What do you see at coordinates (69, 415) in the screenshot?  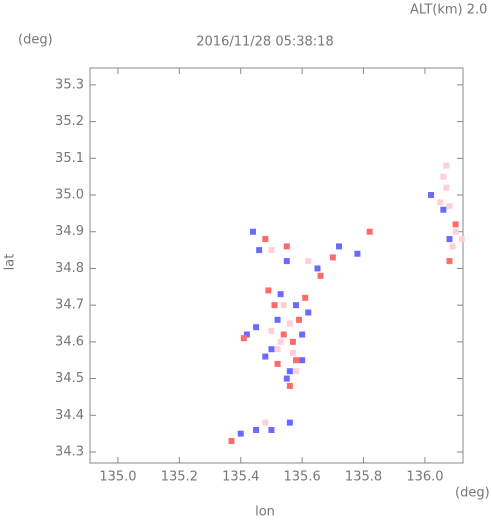 I see `y-tick-label: 34.4` at bounding box center [69, 415].